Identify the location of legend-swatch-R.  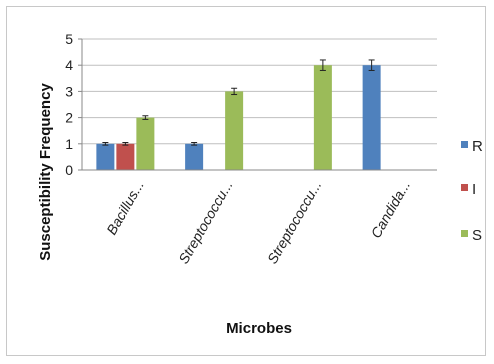
(464, 144).